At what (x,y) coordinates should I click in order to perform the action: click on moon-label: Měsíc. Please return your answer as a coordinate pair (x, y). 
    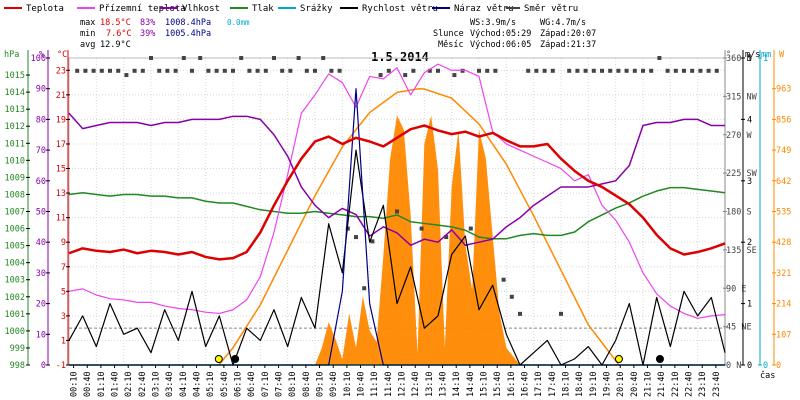
    Looking at the image, I should click on (451, 45).